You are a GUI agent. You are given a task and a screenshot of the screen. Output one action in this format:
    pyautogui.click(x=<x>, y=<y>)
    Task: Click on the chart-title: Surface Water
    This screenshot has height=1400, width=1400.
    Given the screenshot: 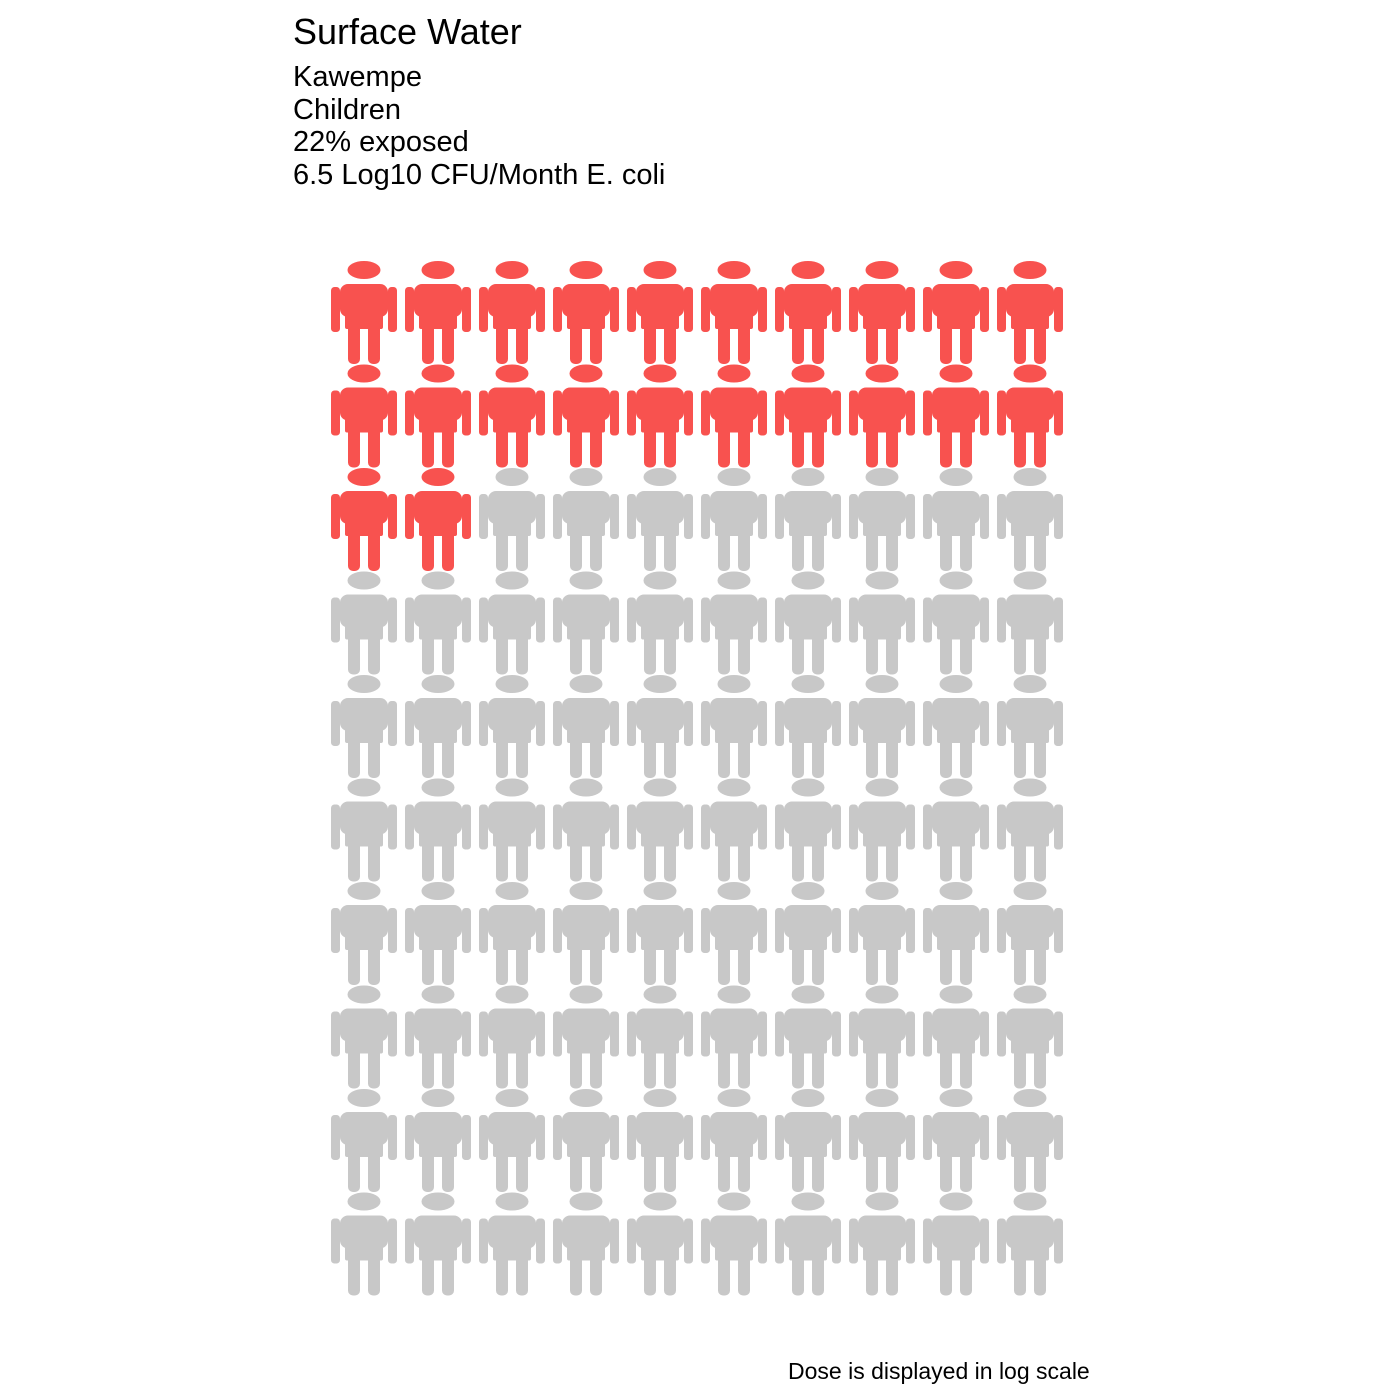 What is the action you would take?
    pyautogui.click(x=407, y=31)
    